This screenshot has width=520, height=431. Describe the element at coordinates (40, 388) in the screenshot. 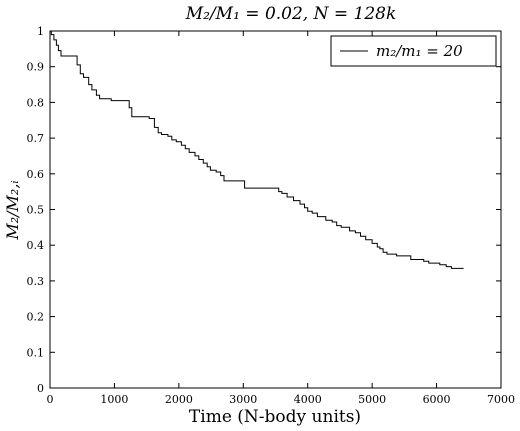

I see `y-tick-label: 0` at that location.